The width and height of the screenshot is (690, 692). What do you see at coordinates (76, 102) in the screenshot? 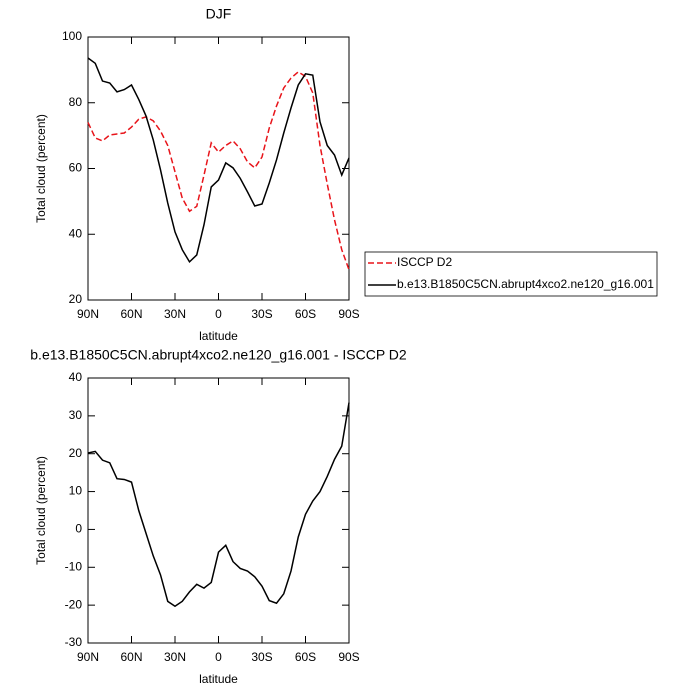
I see `y-tick-label: 80` at bounding box center [76, 102].